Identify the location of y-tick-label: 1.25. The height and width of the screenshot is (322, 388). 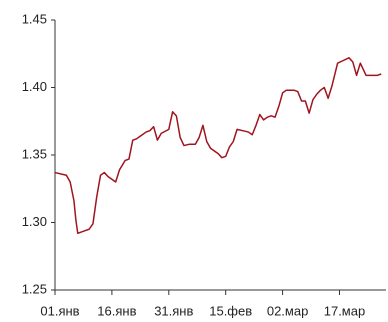
(34, 288).